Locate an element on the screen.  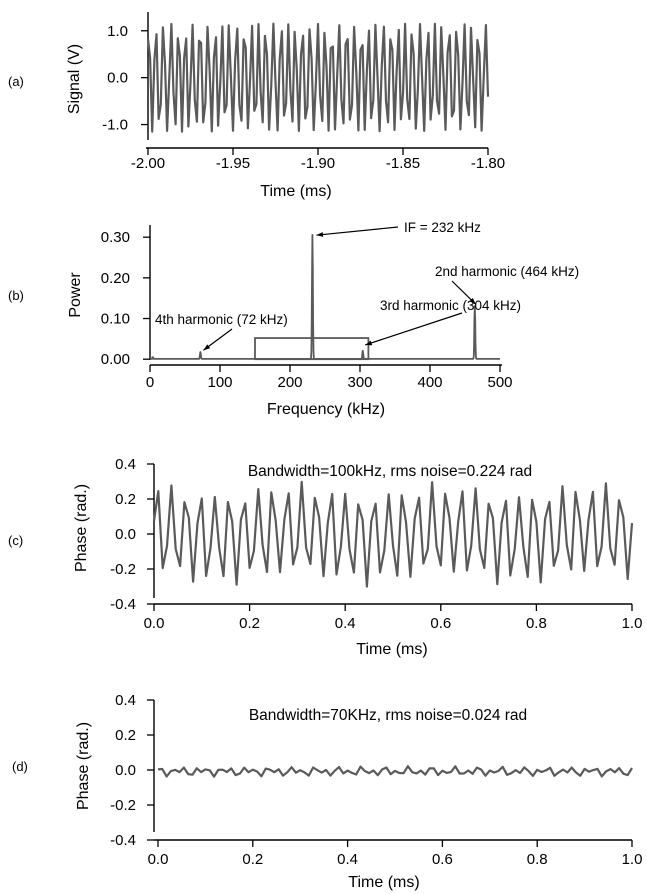
peak-annotation: 2nd harmonic (464 kHz) is located at coordinates (507, 271).